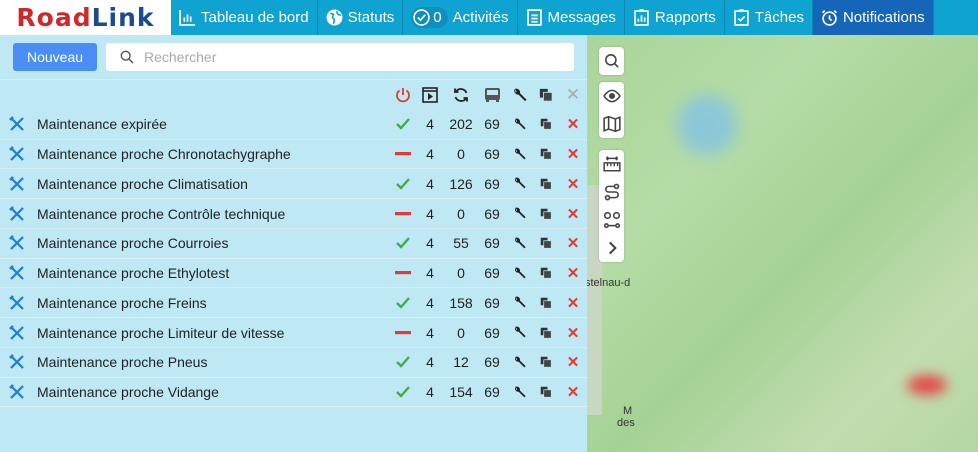 The height and width of the screenshot is (452, 978). What do you see at coordinates (461, 213) in the screenshot?
I see `value-b: 0` at bounding box center [461, 213].